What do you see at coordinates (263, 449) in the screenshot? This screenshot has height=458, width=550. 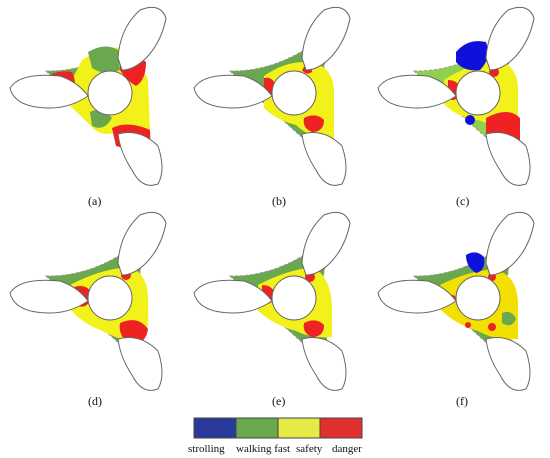 I see `legend-label-walking-fast: walking fast` at bounding box center [263, 449].